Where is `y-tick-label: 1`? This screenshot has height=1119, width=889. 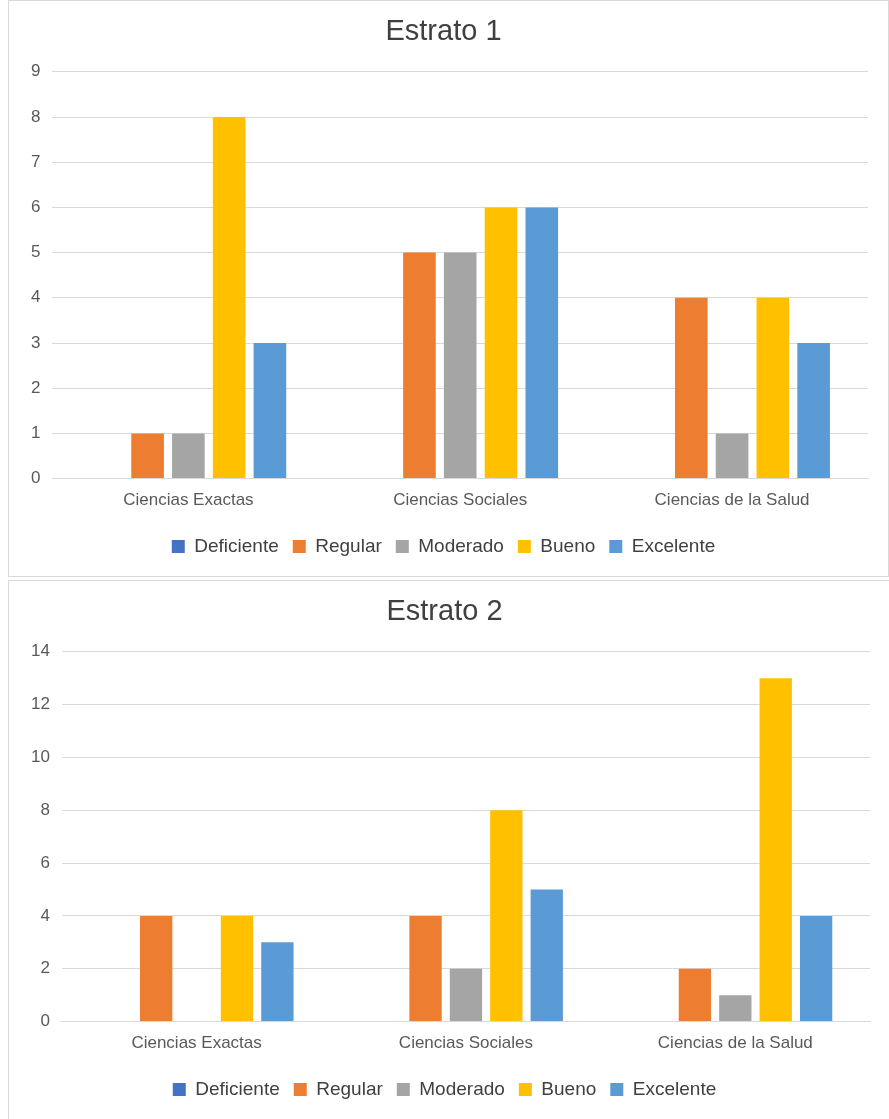
y-tick-label: 1 is located at coordinates (35, 433).